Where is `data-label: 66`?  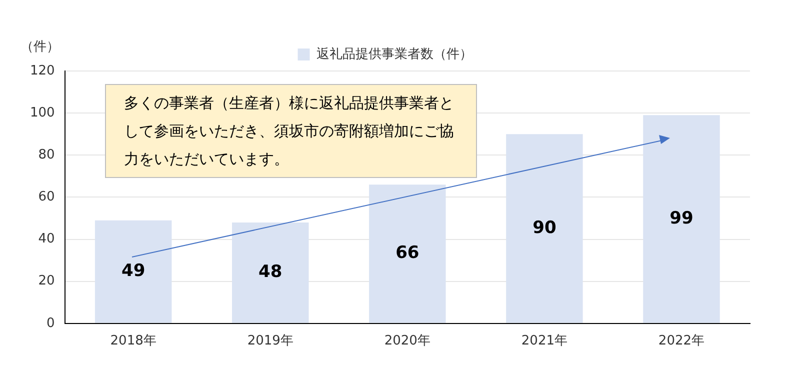
data-label: 66 is located at coordinates (408, 253).